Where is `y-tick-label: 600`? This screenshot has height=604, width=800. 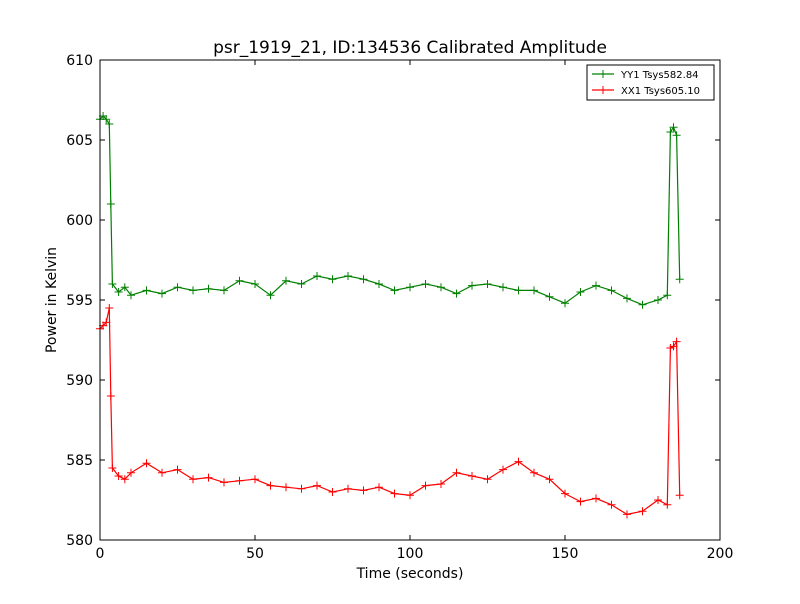 y-tick-label: 600 is located at coordinates (79, 221).